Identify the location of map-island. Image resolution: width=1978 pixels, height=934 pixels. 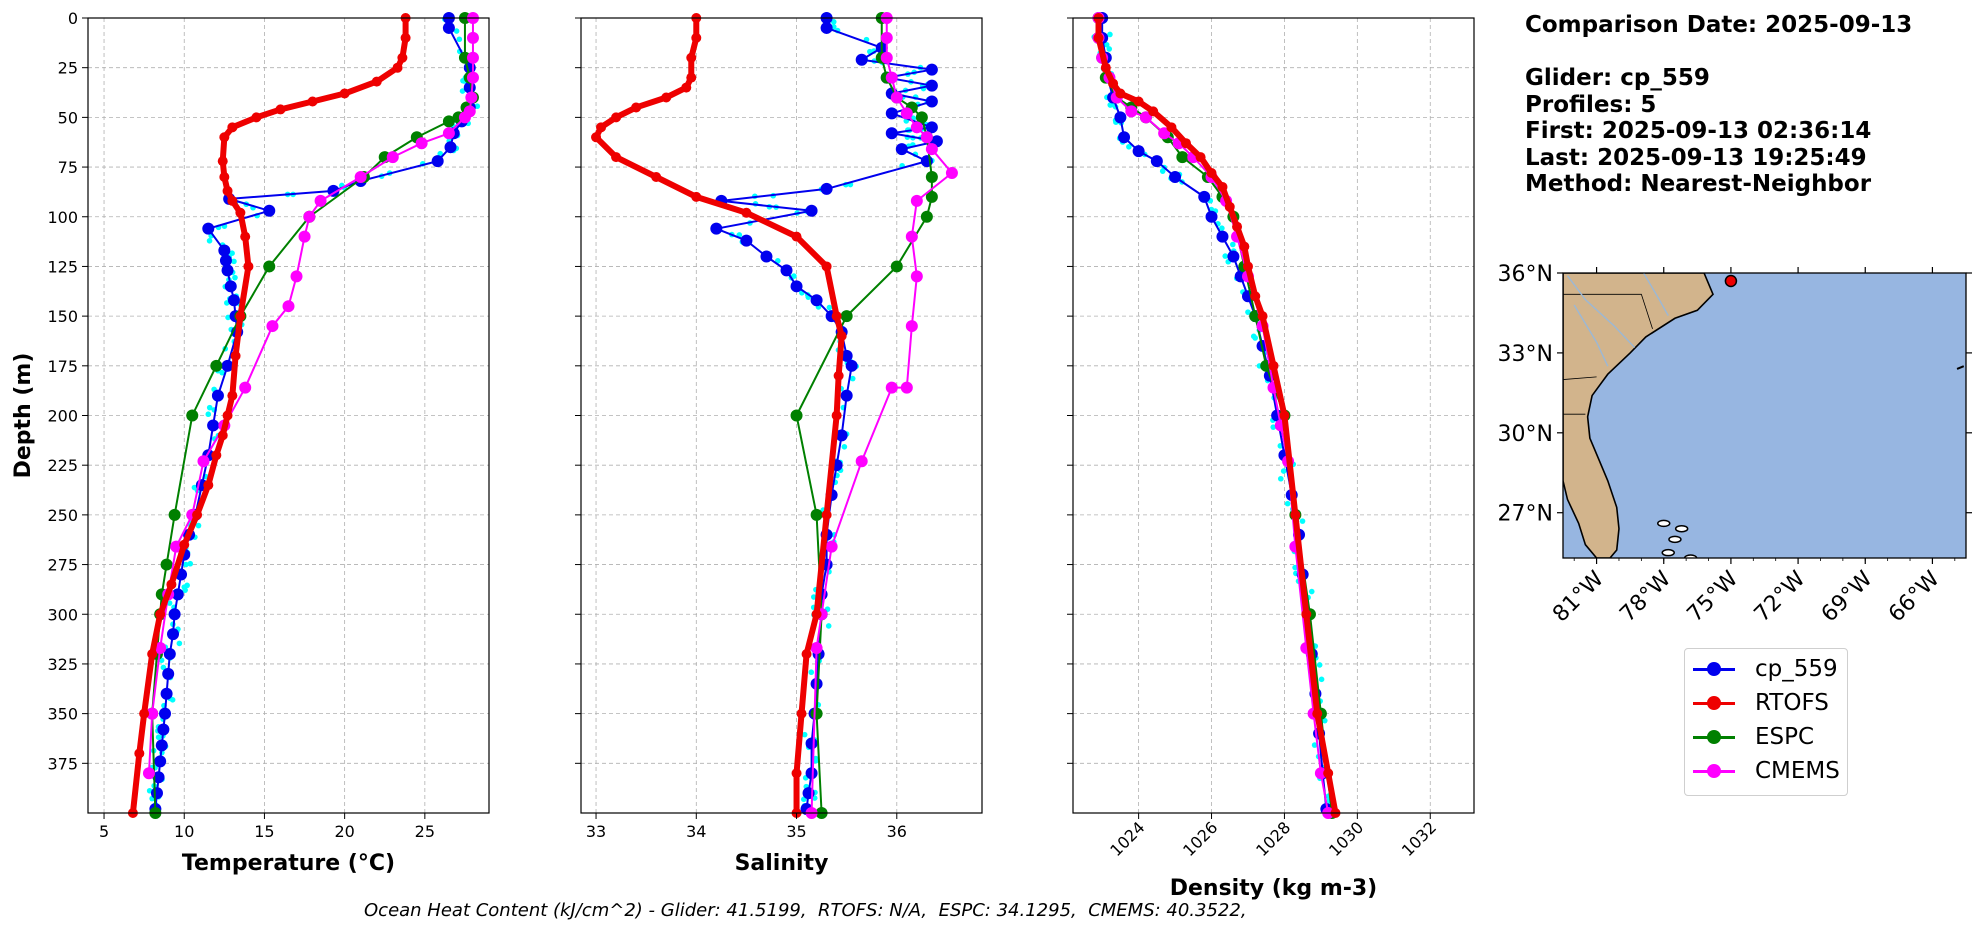
(1664, 523).